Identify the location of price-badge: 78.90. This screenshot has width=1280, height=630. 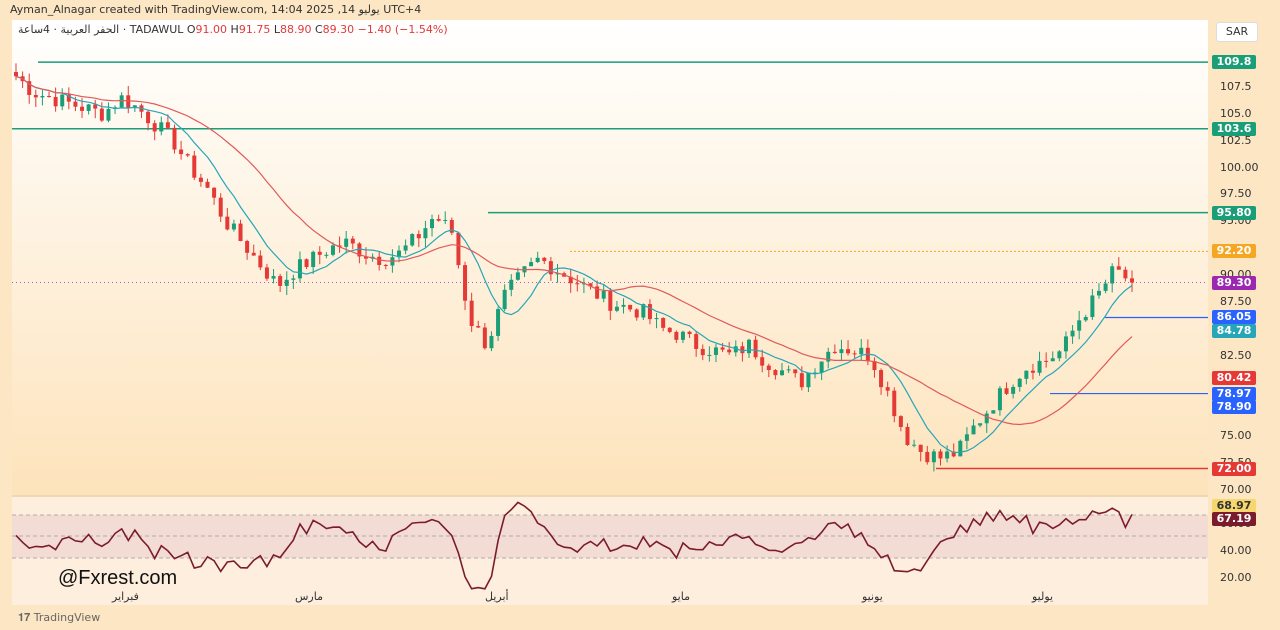
(1234, 406).